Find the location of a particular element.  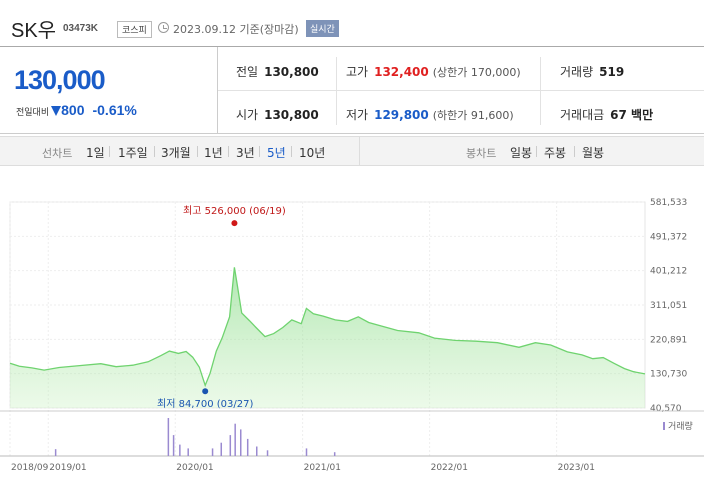

diff-rate: -0.61% is located at coordinates (114, 110).